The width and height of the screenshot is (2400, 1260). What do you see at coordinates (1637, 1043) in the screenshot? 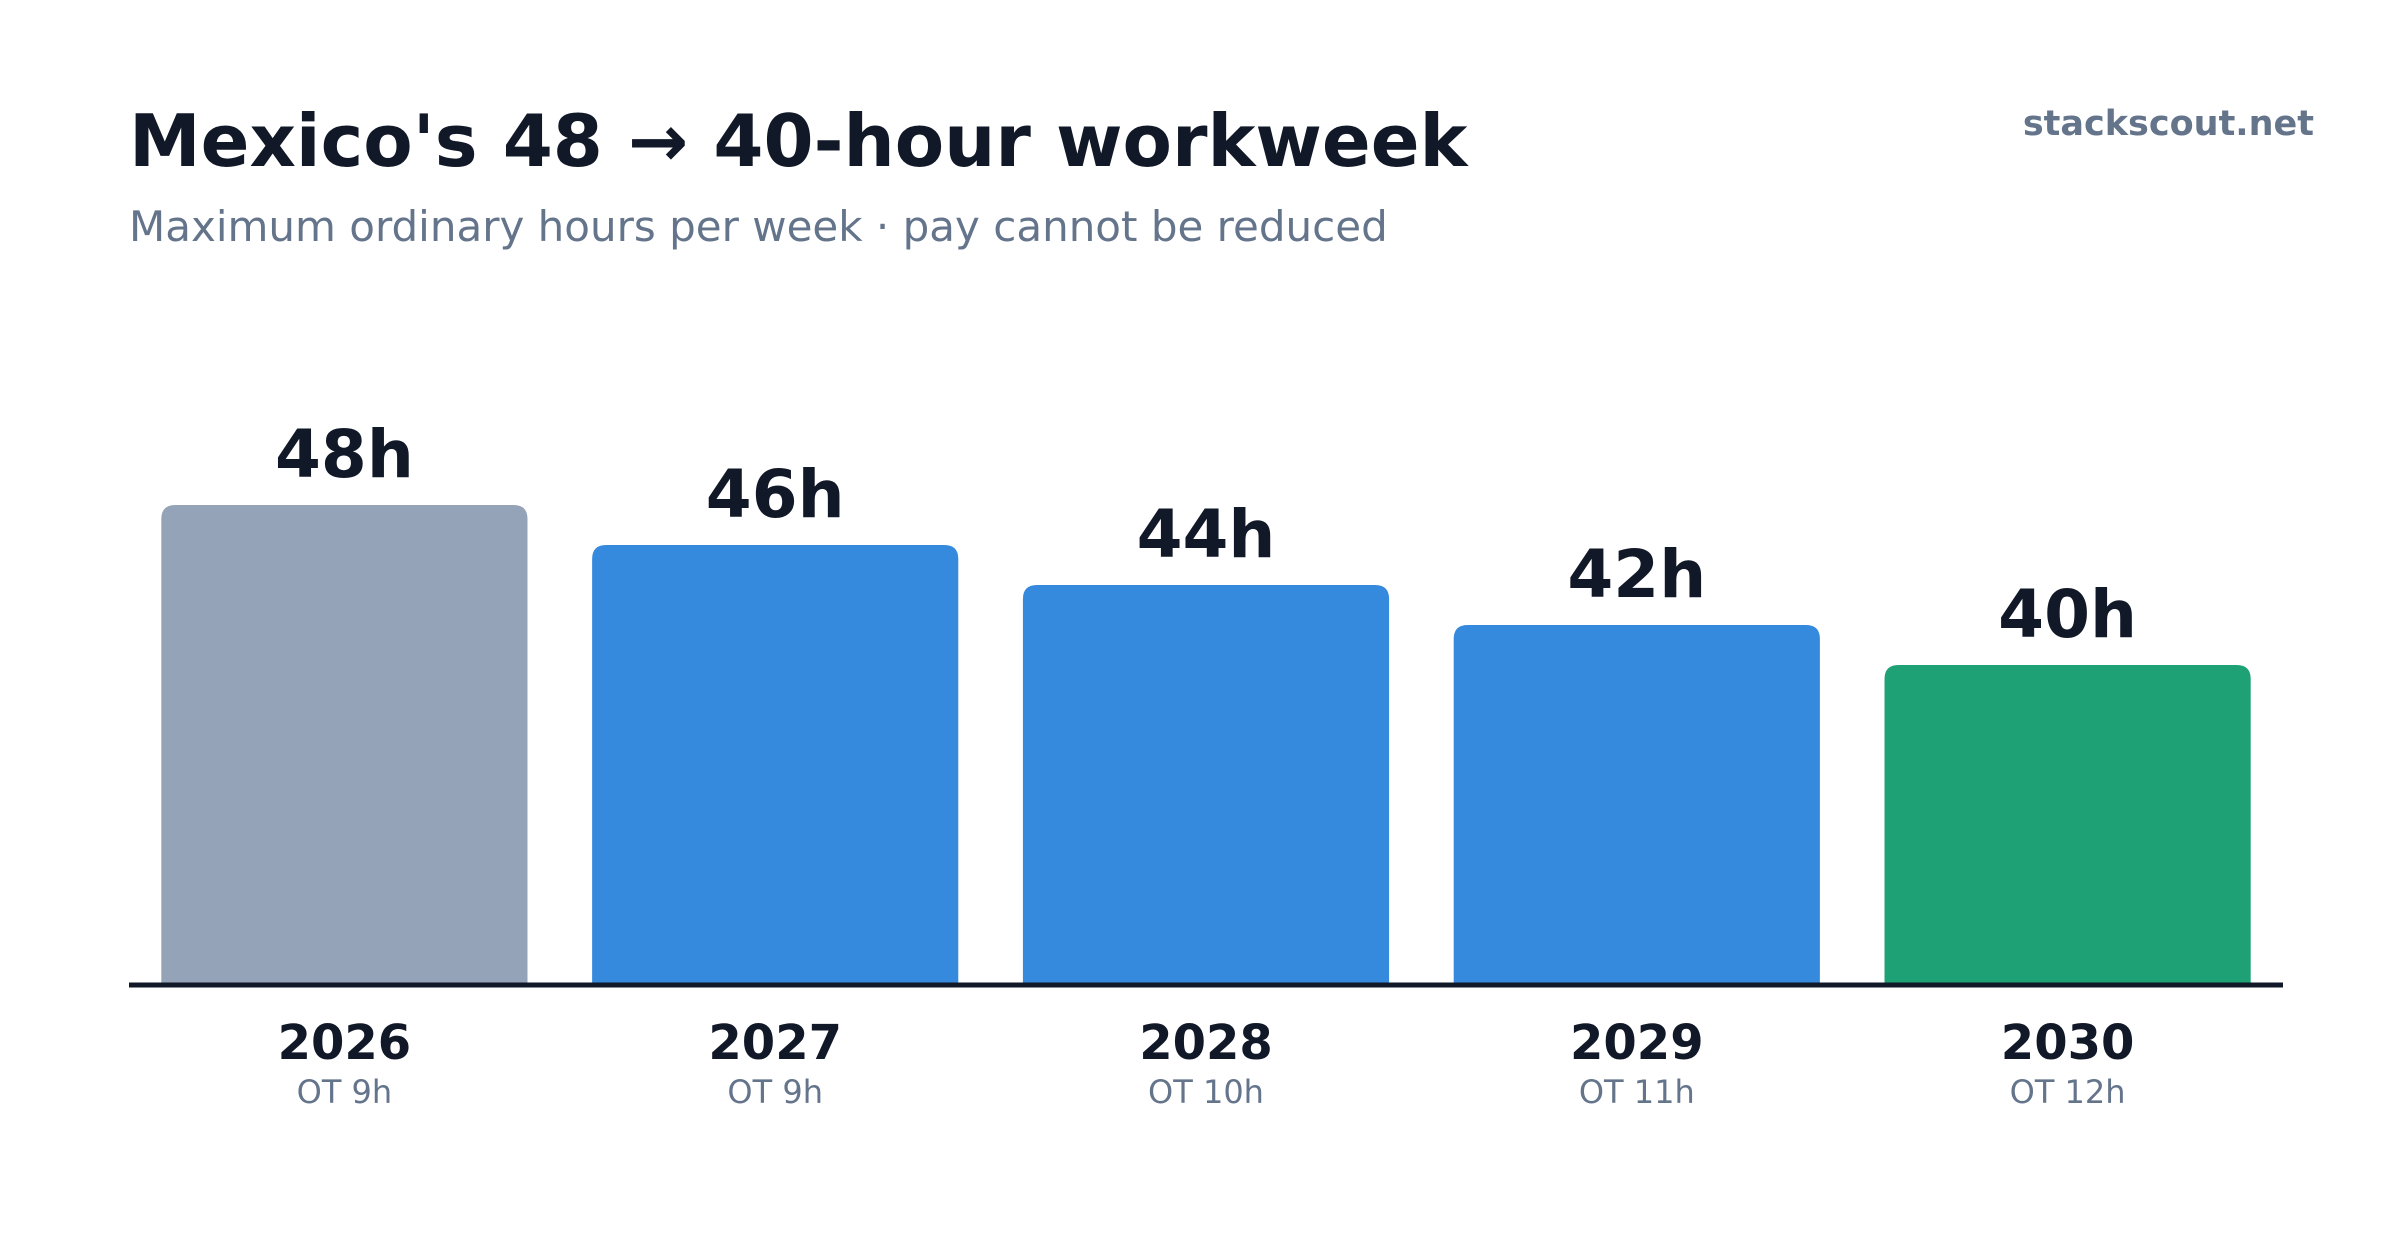
I see `x-tick-label: 2029` at bounding box center [1637, 1043].